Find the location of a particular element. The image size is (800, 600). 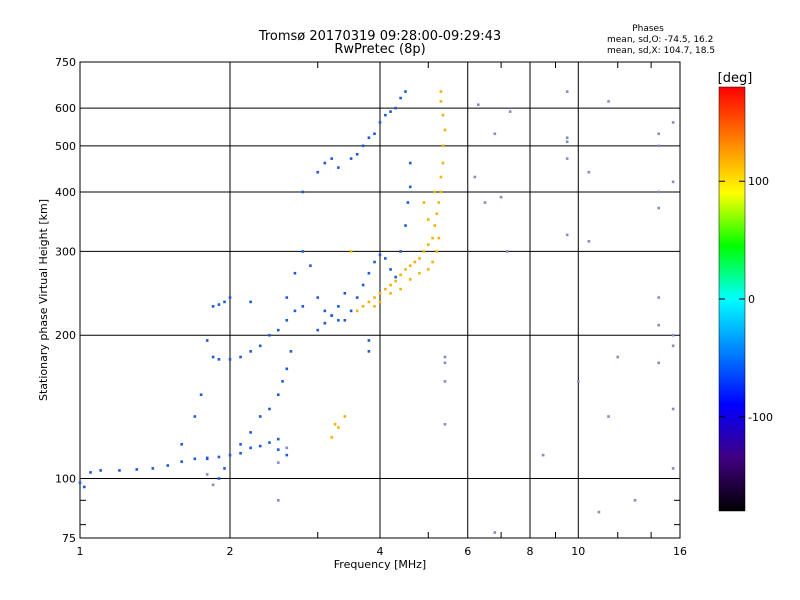

chart-title: Tromsø 20170319 09:28:00-09:29:43 is located at coordinates (379, 36).